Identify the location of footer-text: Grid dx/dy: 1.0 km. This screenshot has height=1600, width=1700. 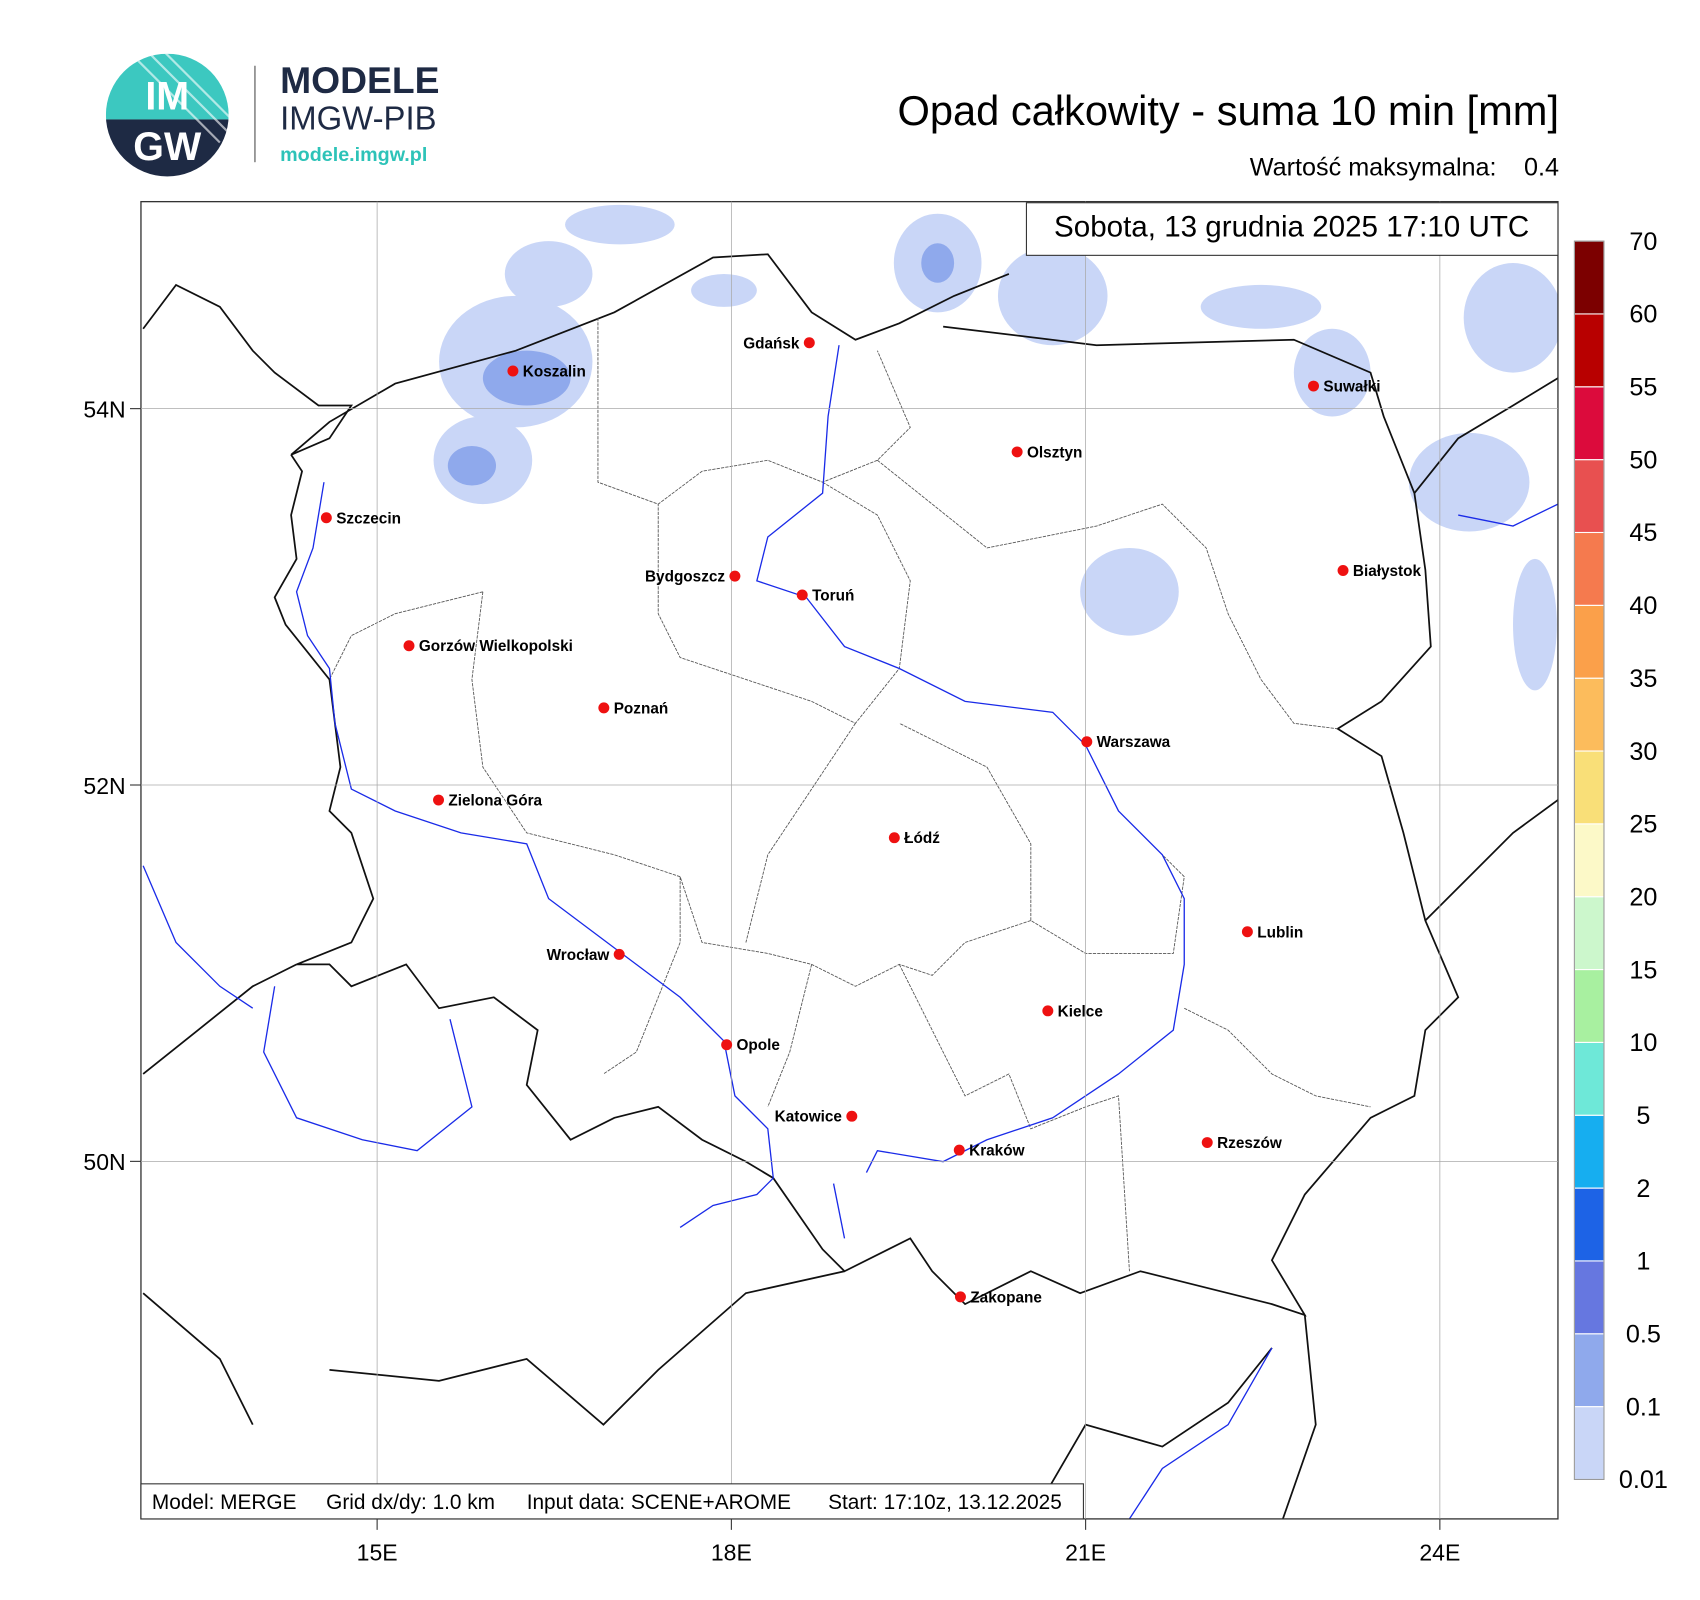
(410, 1502).